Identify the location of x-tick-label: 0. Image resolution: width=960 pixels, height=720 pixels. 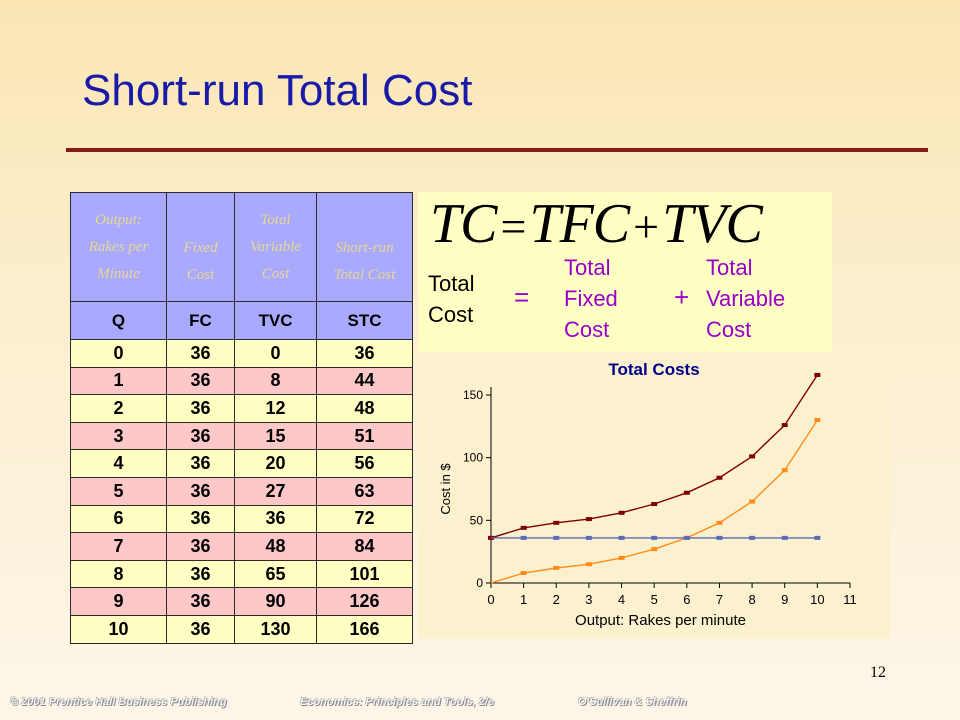
(490, 599).